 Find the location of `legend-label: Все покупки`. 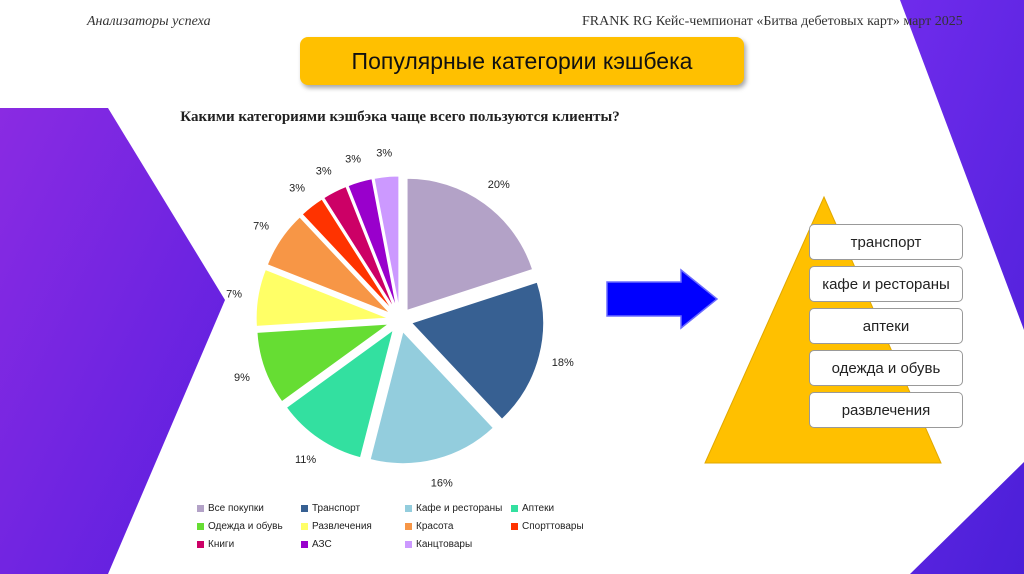

legend-label: Все покупки is located at coordinates (236, 508).